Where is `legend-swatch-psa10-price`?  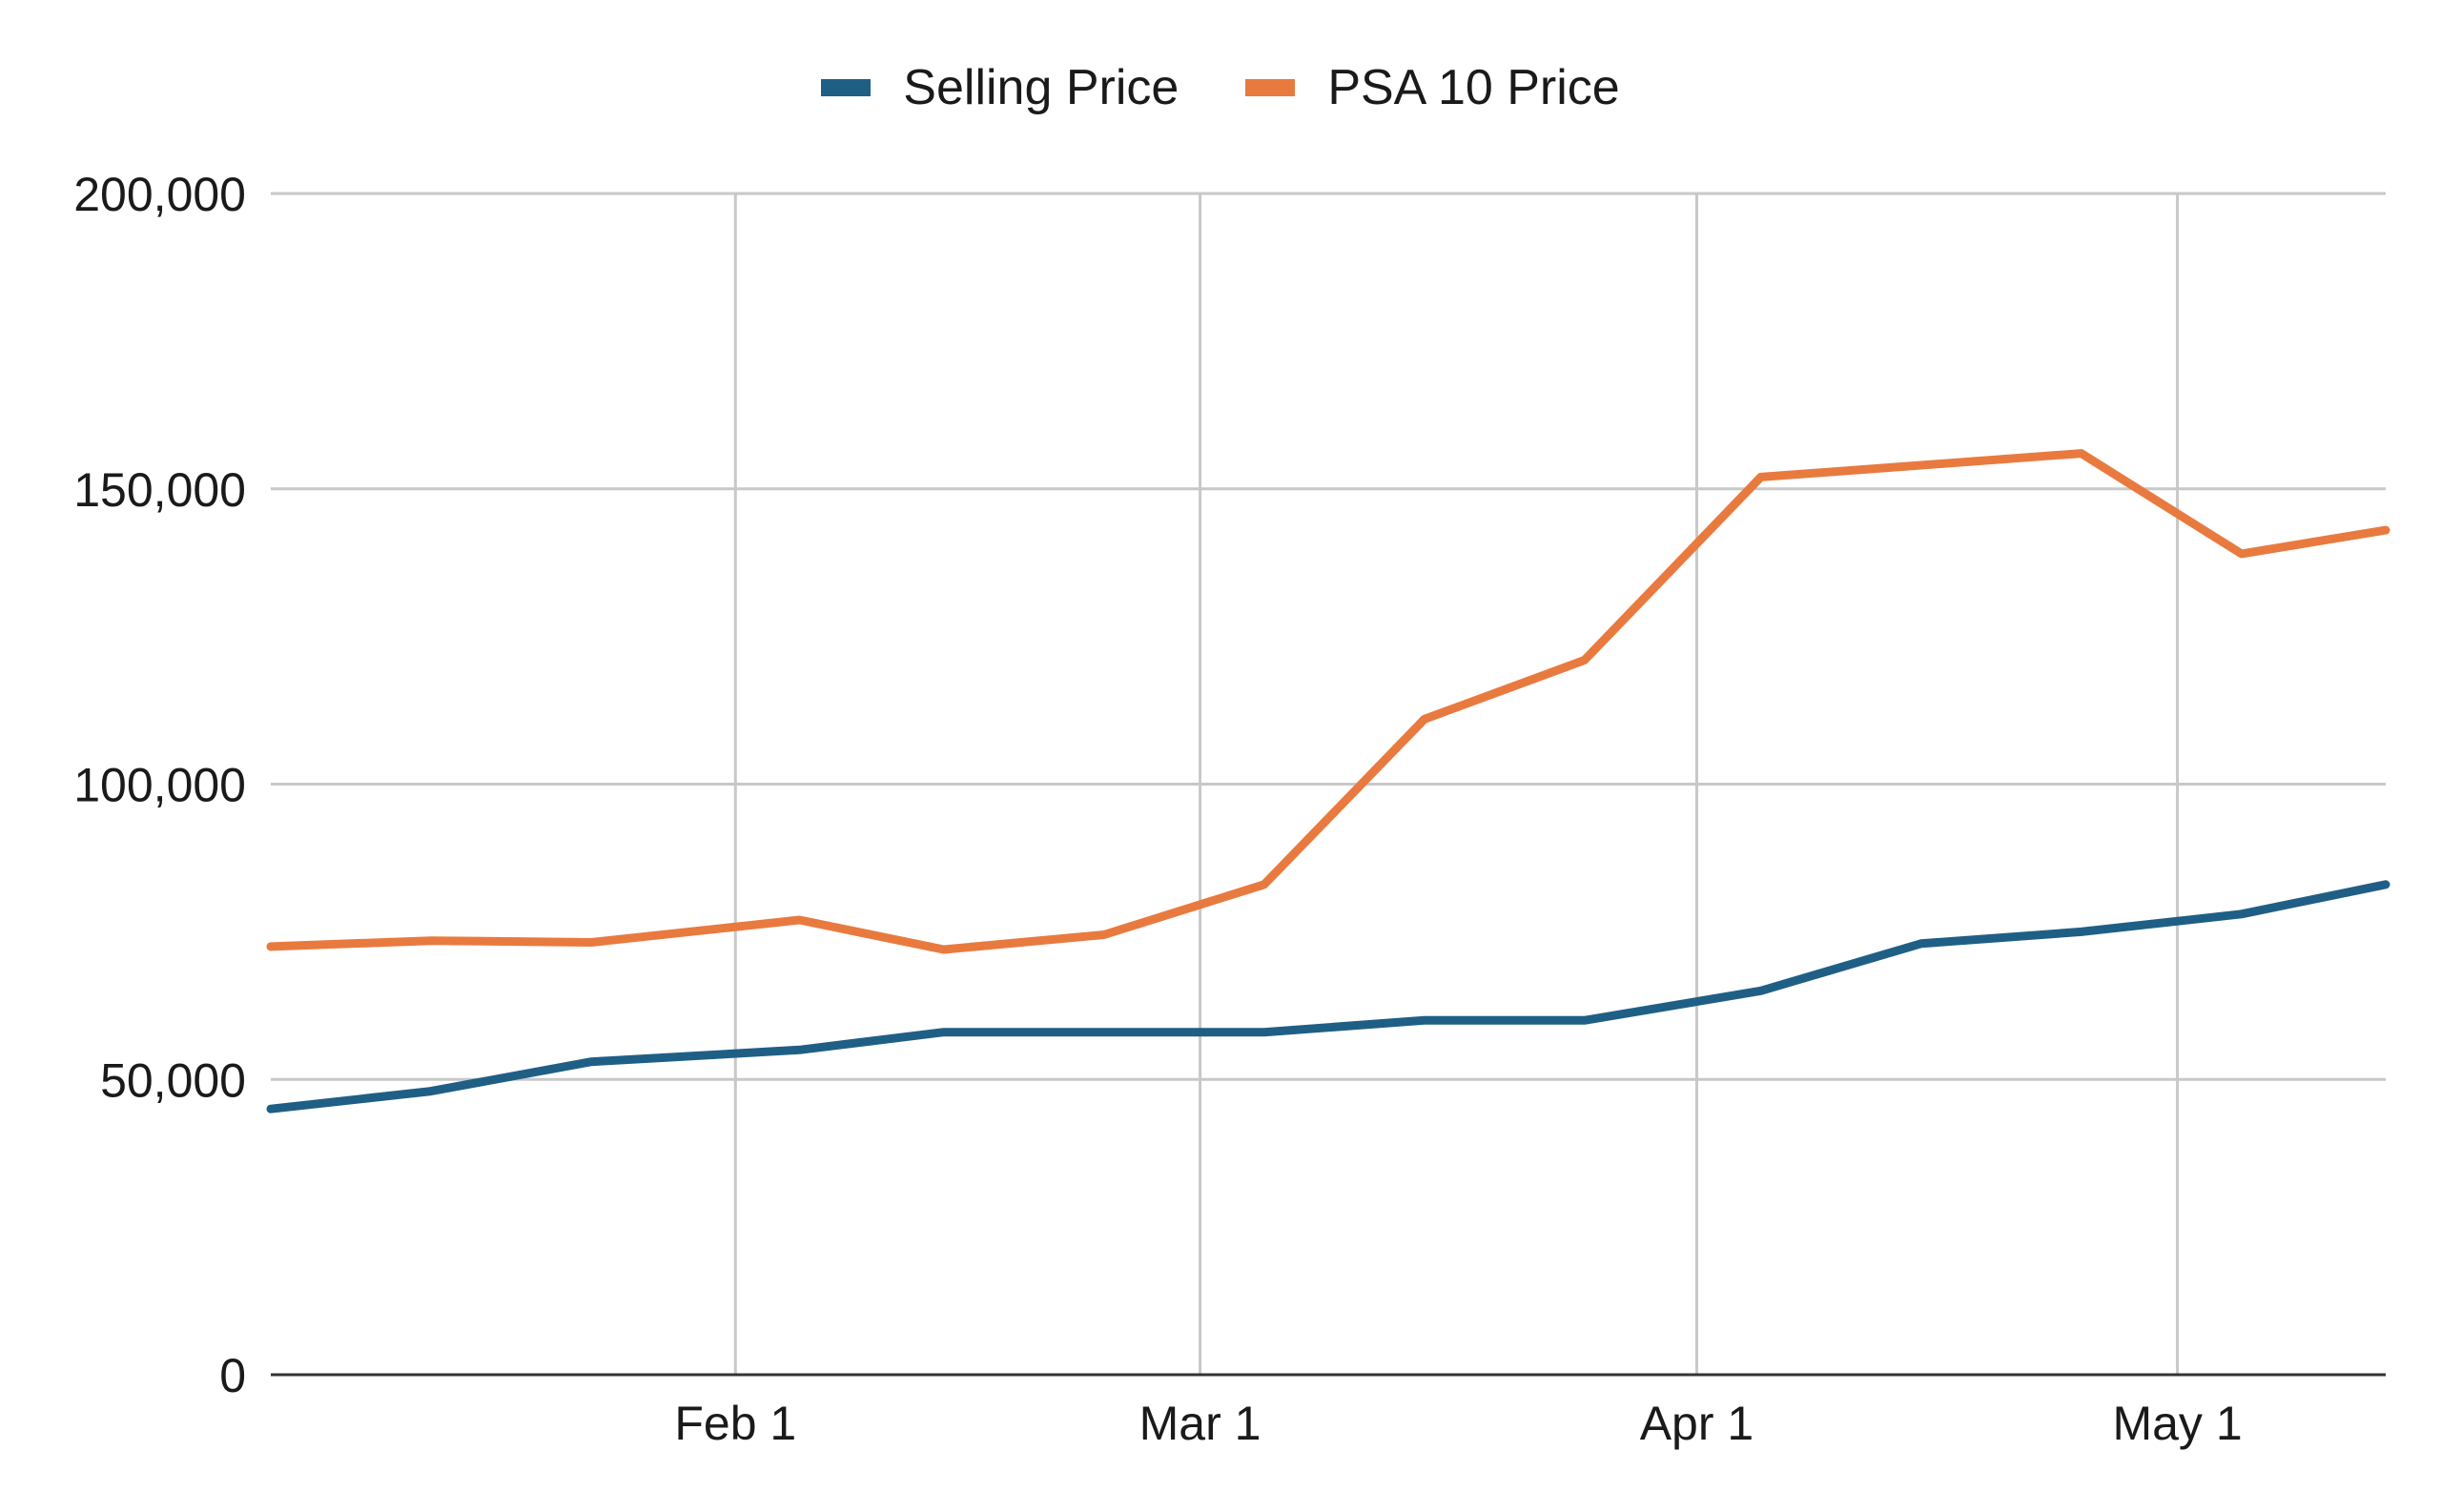
legend-swatch-psa10-price is located at coordinates (1270, 87).